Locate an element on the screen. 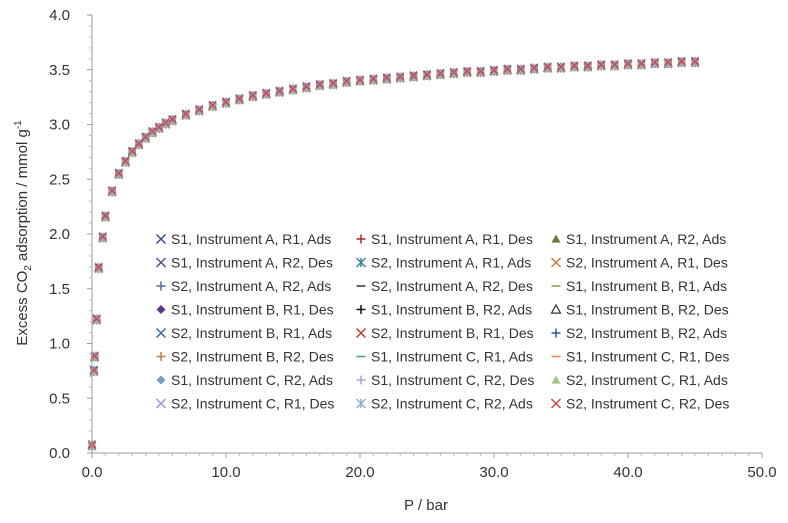  legend-label: S1, Instrument C, R2, Des is located at coordinates (452, 380).